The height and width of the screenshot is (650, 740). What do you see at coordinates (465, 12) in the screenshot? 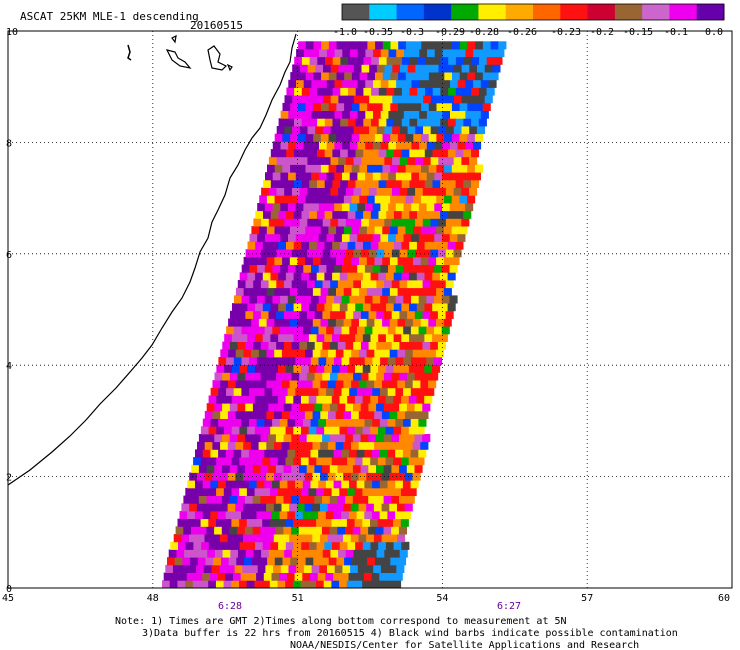
I see `color-bar-swatch` at bounding box center [465, 12].